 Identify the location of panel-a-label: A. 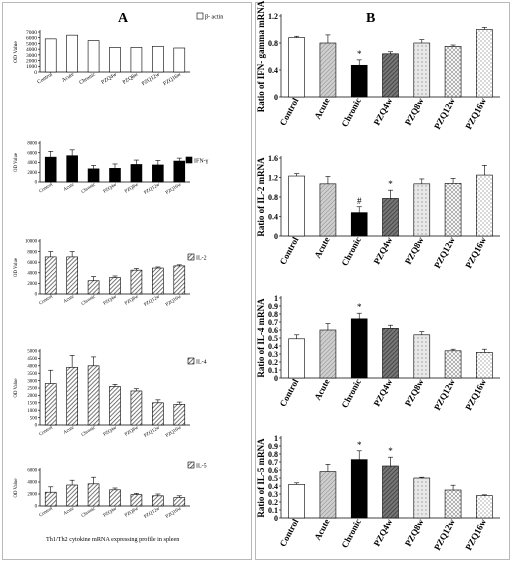
(123, 18).